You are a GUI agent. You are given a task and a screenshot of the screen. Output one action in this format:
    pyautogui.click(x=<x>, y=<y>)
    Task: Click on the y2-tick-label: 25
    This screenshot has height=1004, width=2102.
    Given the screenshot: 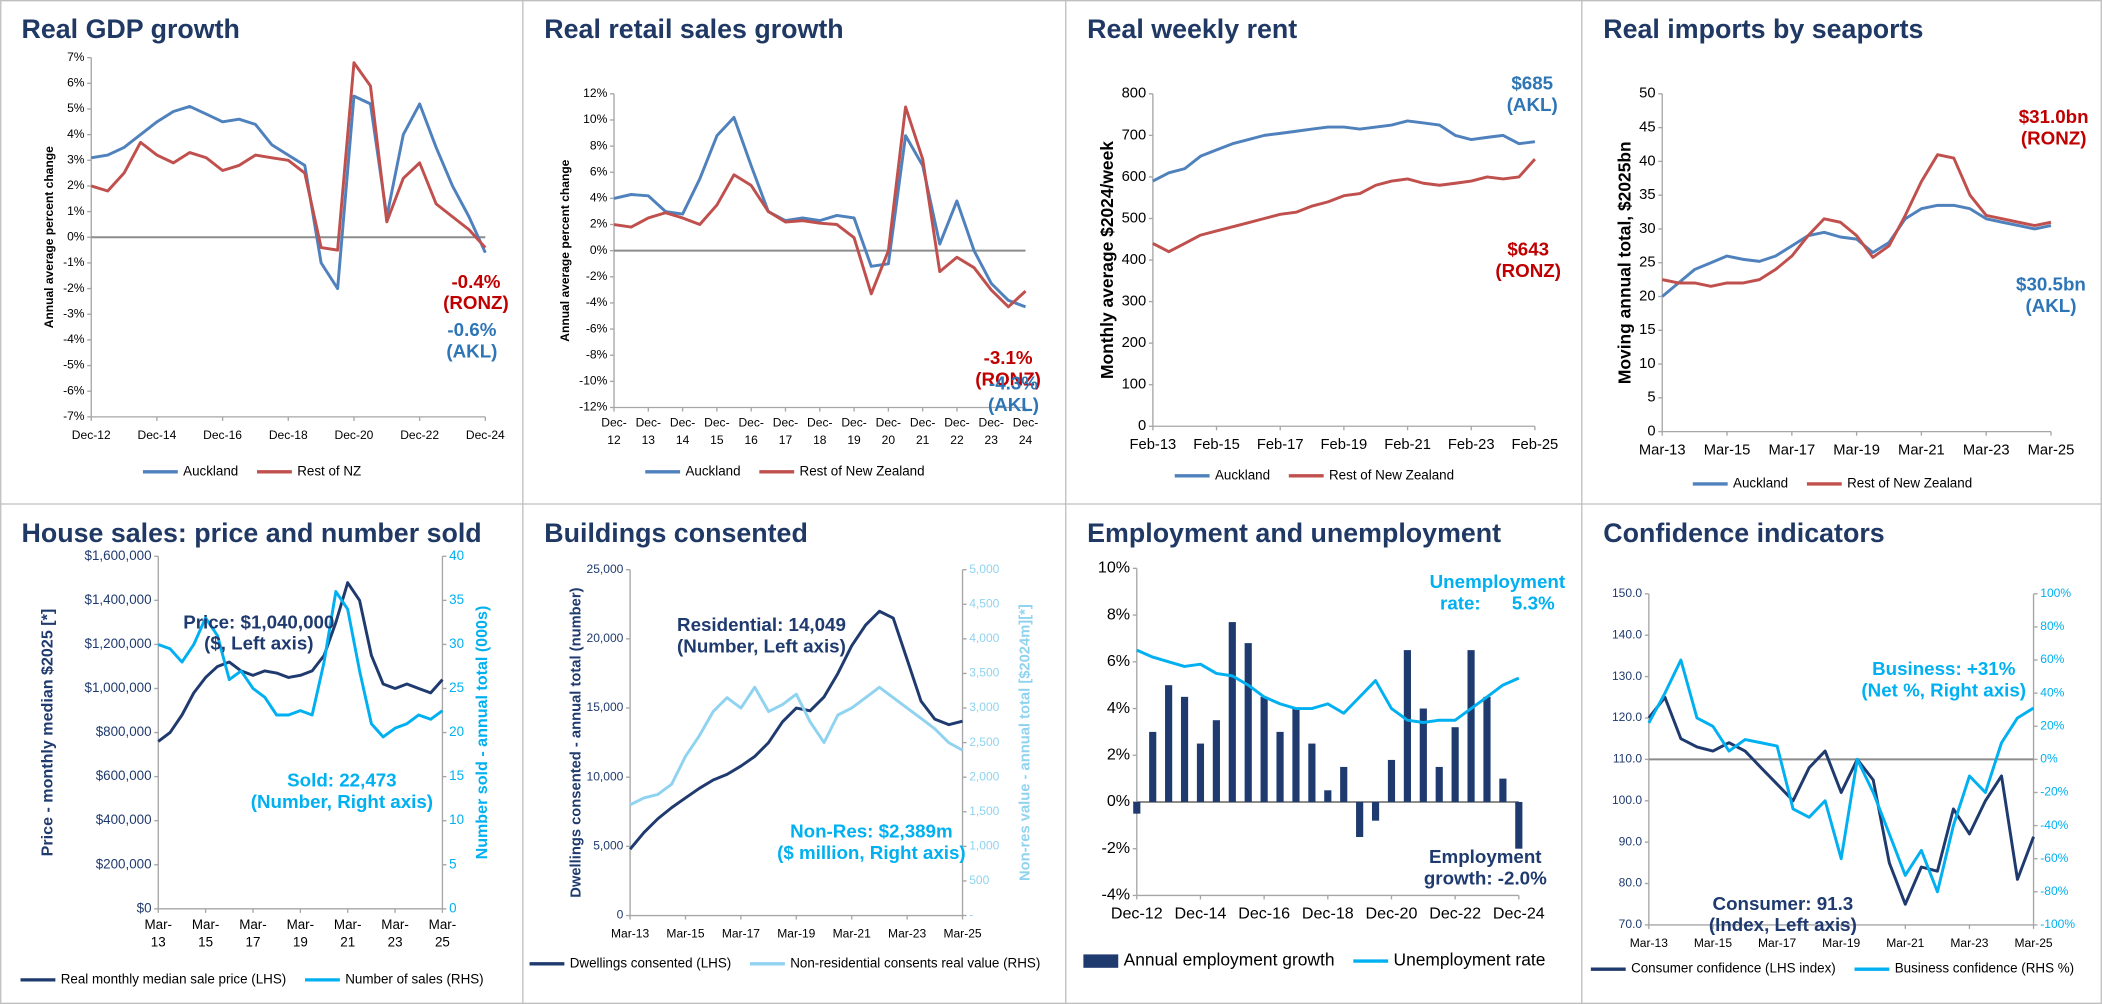 What is the action you would take?
    pyautogui.click(x=456, y=687)
    